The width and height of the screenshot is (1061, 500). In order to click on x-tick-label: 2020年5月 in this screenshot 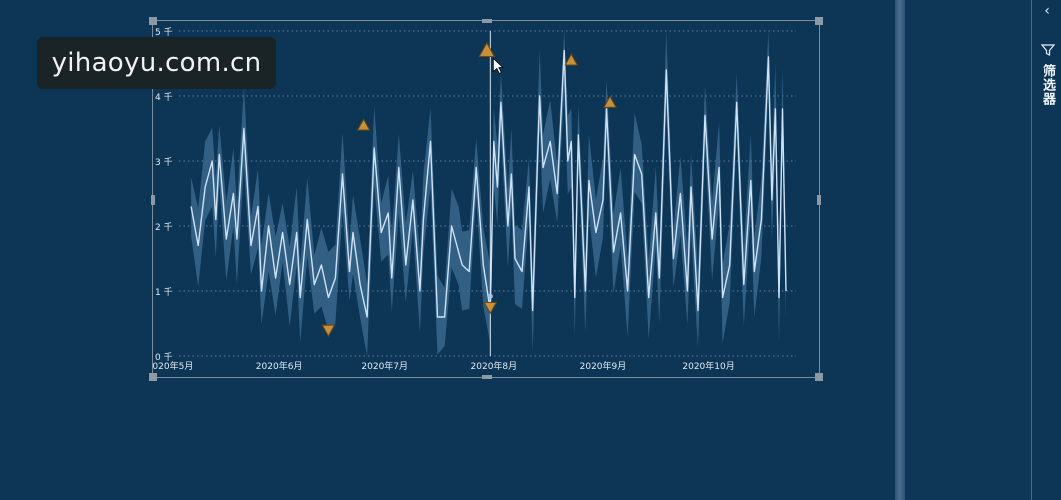, I will do `click(173, 366)`.